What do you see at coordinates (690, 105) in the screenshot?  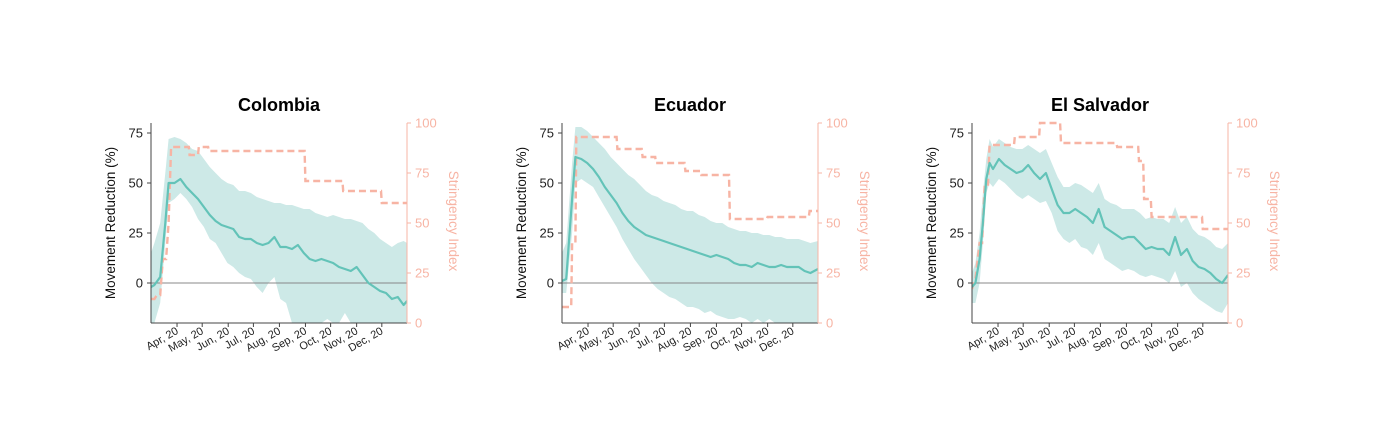 I see `chart-title: Ecuador` at bounding box center [690, 105].